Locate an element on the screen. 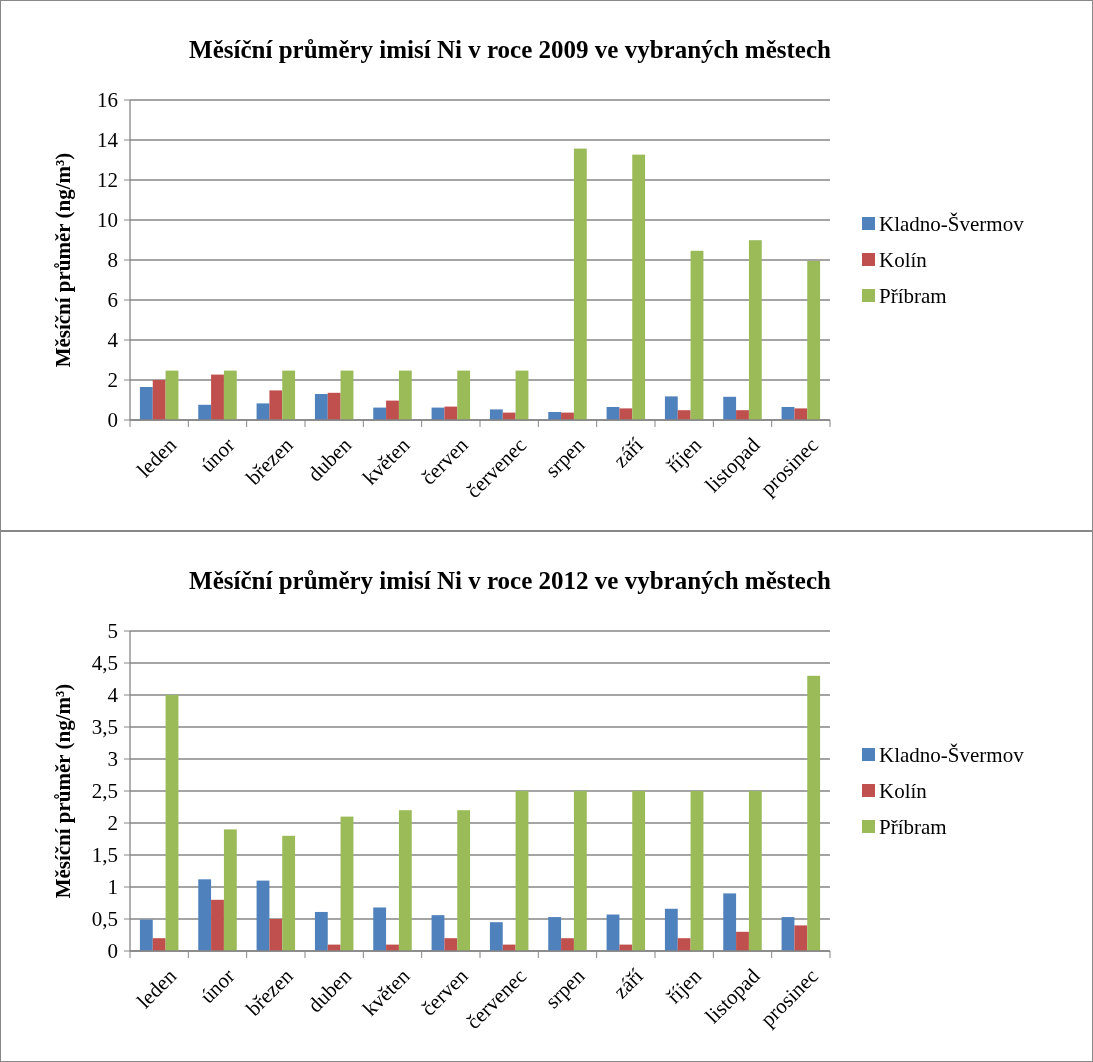 The image size is (1093, 1062). y-tick-label: 3 is located at coordinates (112, 759).